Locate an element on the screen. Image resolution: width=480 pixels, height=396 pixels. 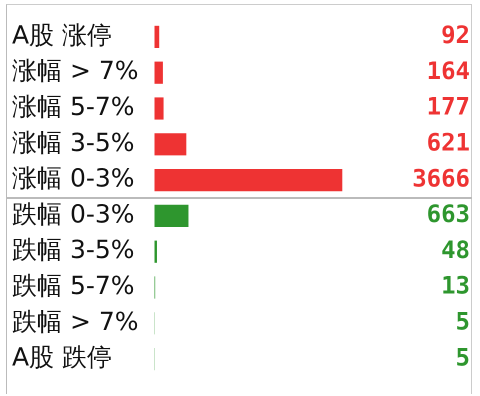
data-label: 164 is located at coordinates (448, 70).